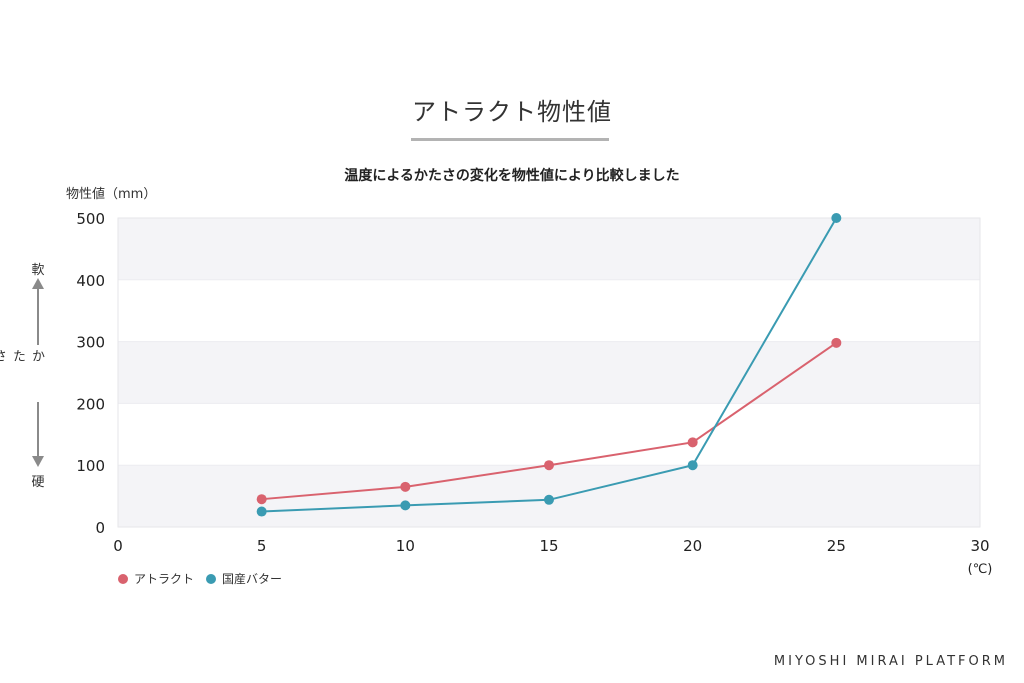  I want to click on x-unit-label: (℃), so click(980, 569).